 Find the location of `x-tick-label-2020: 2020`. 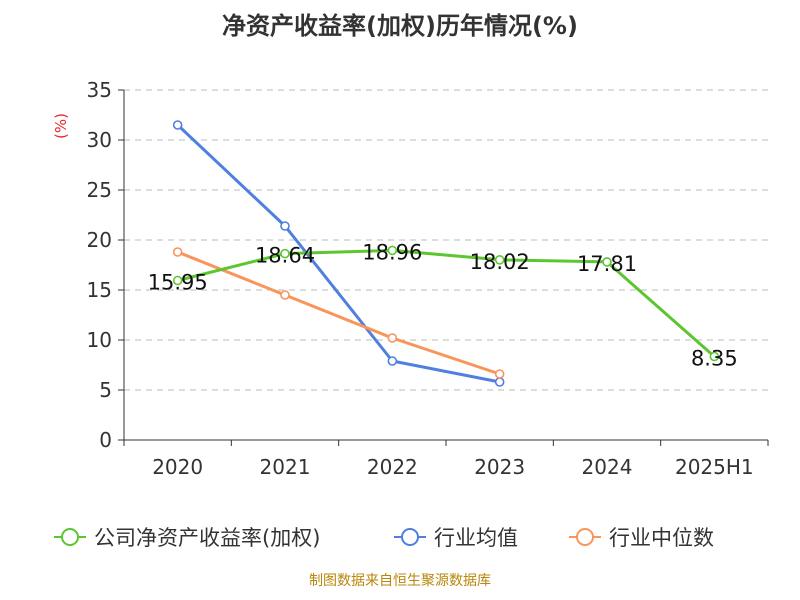

x-tick-label-2020: 2020 is located at coordinates (177, 467).